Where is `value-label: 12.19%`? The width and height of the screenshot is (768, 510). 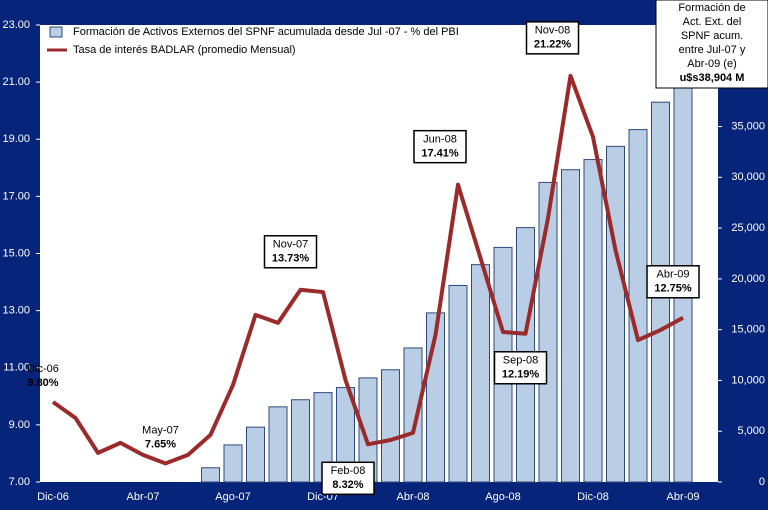 value-label: 12.19% is located at coordinates (521, 375).